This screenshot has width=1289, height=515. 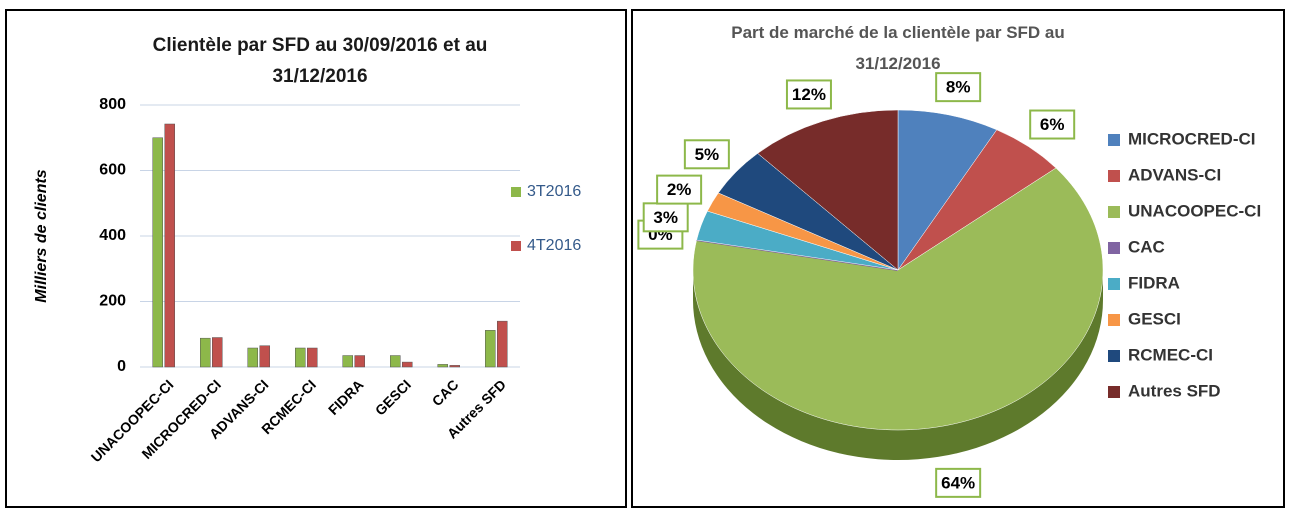 I want to click on data-label: 64%, so click(x=958, y=482).